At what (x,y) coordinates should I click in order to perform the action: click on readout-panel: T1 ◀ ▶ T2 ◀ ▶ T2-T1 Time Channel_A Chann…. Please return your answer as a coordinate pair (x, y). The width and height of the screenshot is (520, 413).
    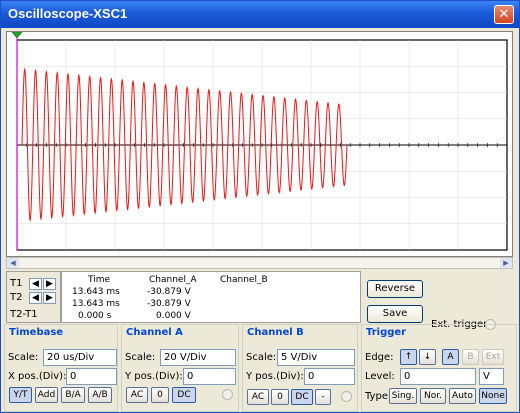
    Looking at the image, I should click on (183, 297).